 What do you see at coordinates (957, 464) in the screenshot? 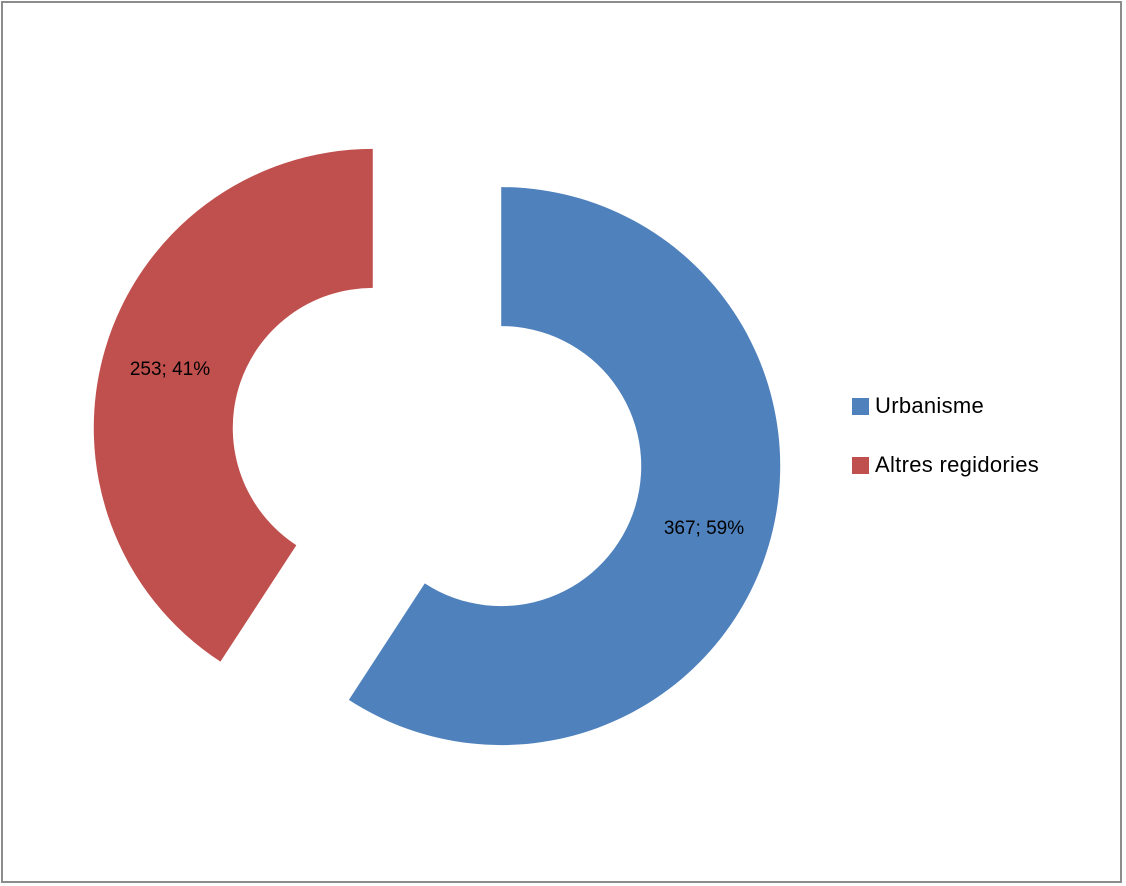
I see `legend-label-altres-regidories: Altres regidories` at bounding box center [957, 464].